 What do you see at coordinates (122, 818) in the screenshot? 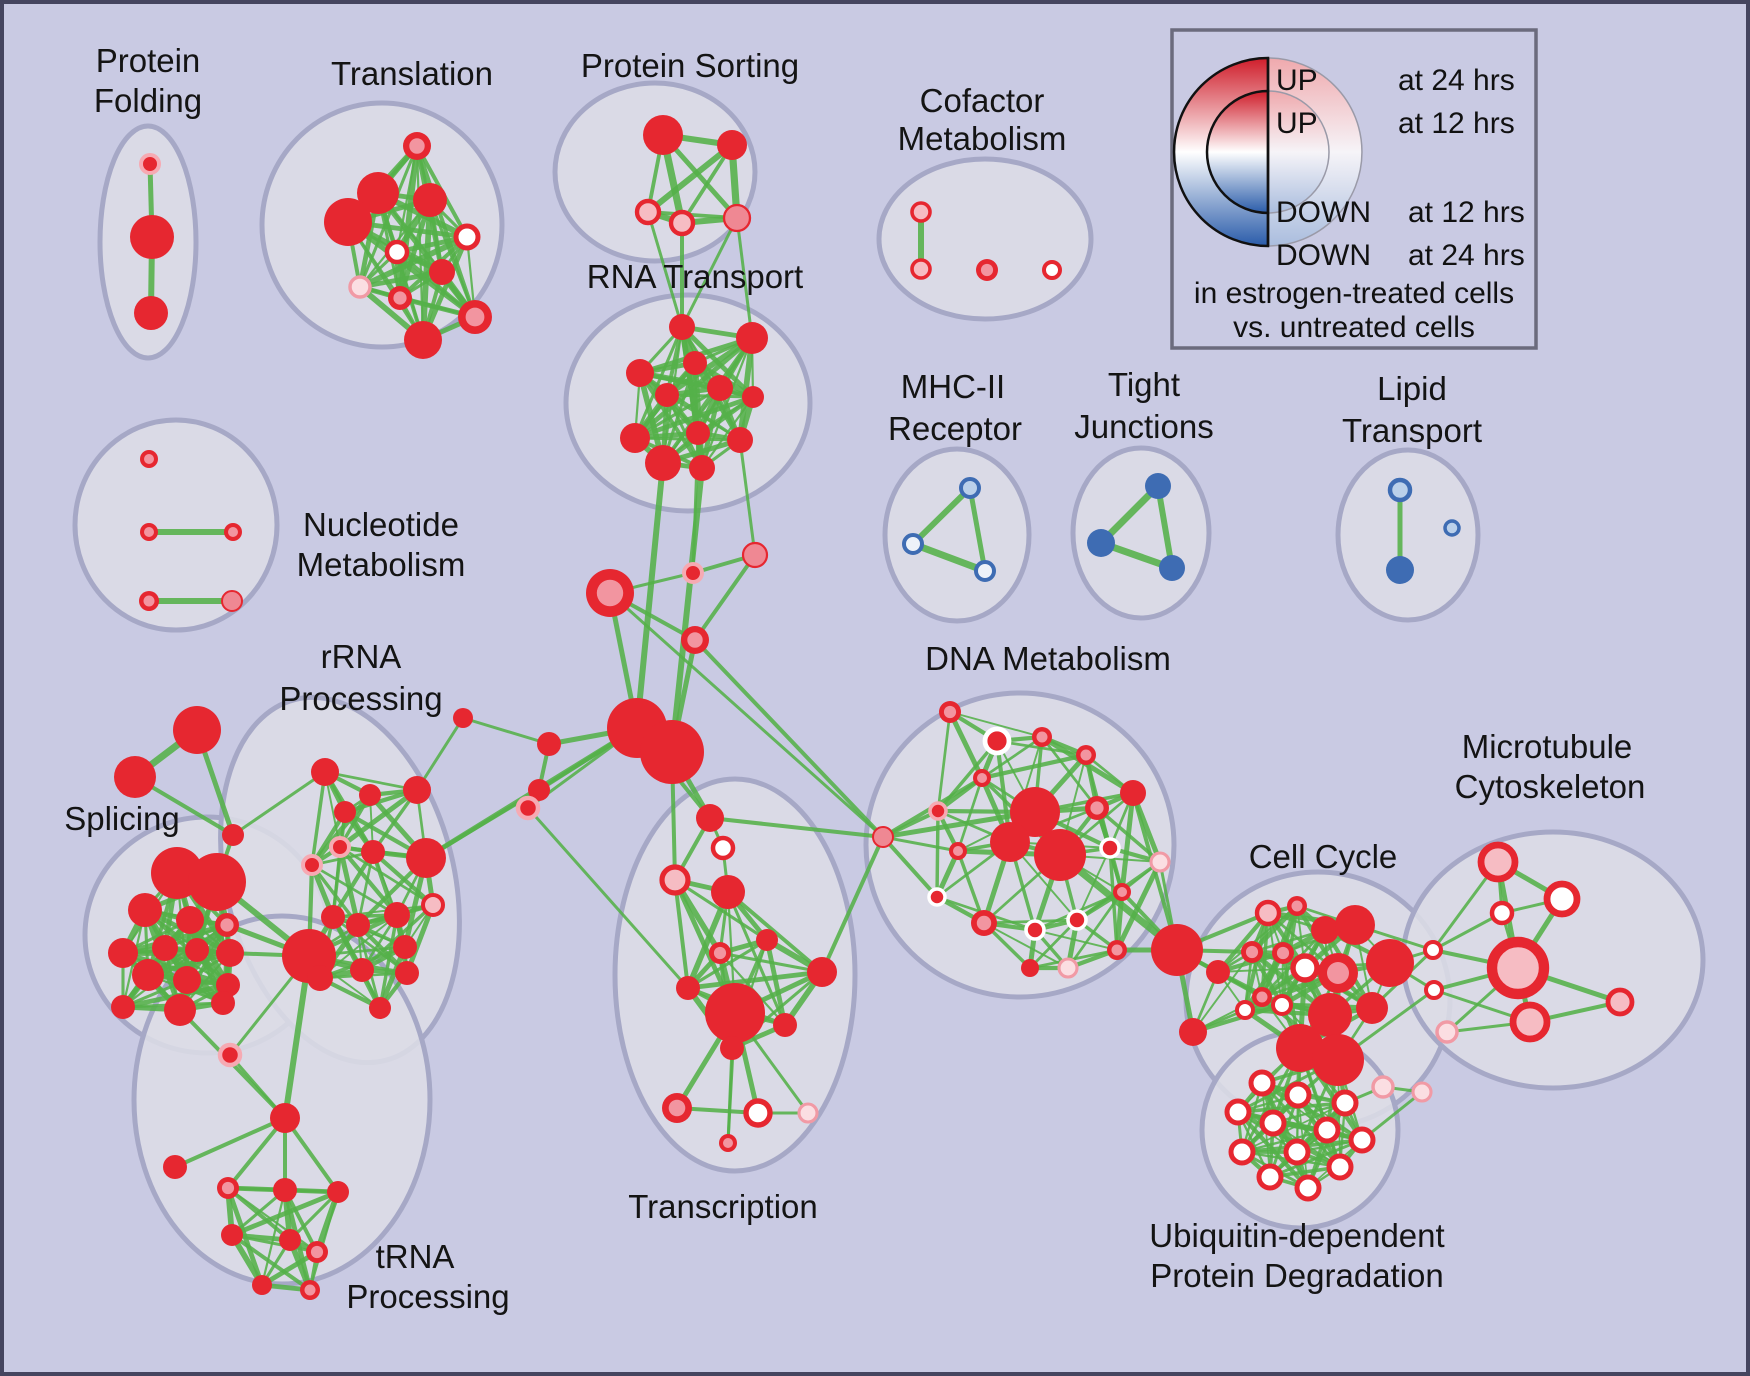
I see `cluster-label-splicing: Splicing` at bounding box center [122, 818].